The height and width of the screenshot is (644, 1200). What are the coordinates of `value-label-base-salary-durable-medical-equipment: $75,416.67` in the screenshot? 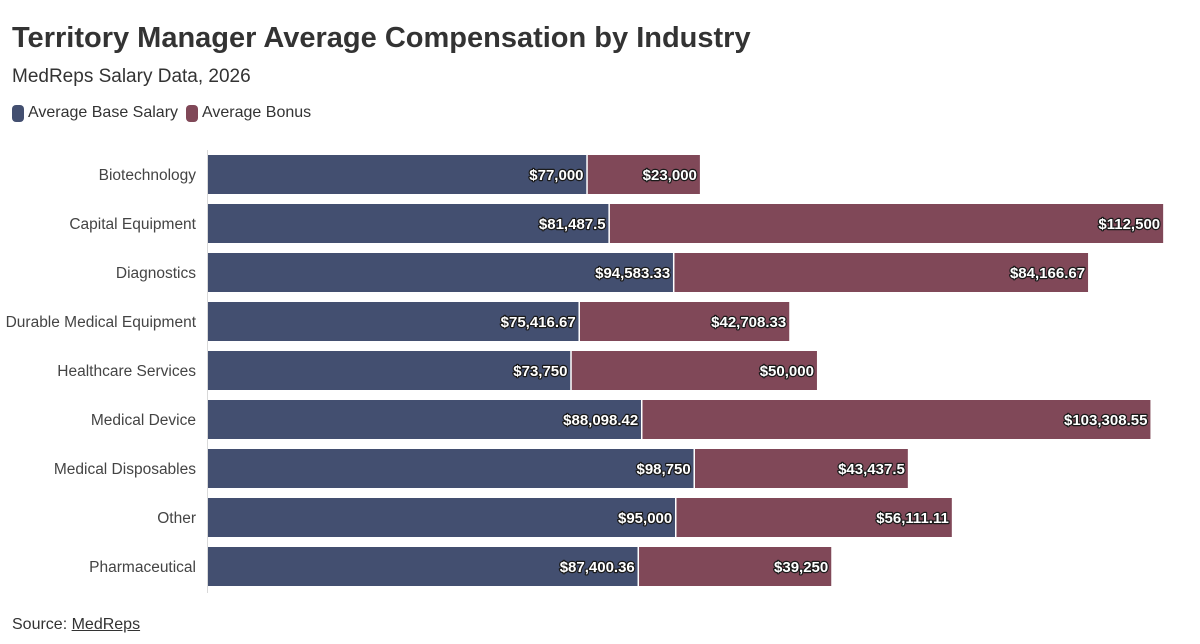 It's located at (538, 322).